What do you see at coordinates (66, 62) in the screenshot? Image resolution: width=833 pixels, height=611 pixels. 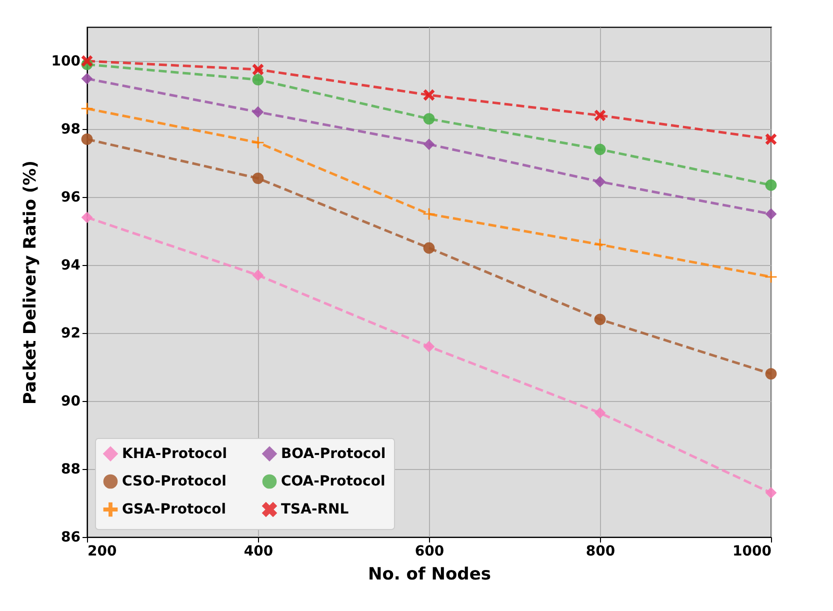 I see `y-tick-label: 100` at bounding box center [66, 62].